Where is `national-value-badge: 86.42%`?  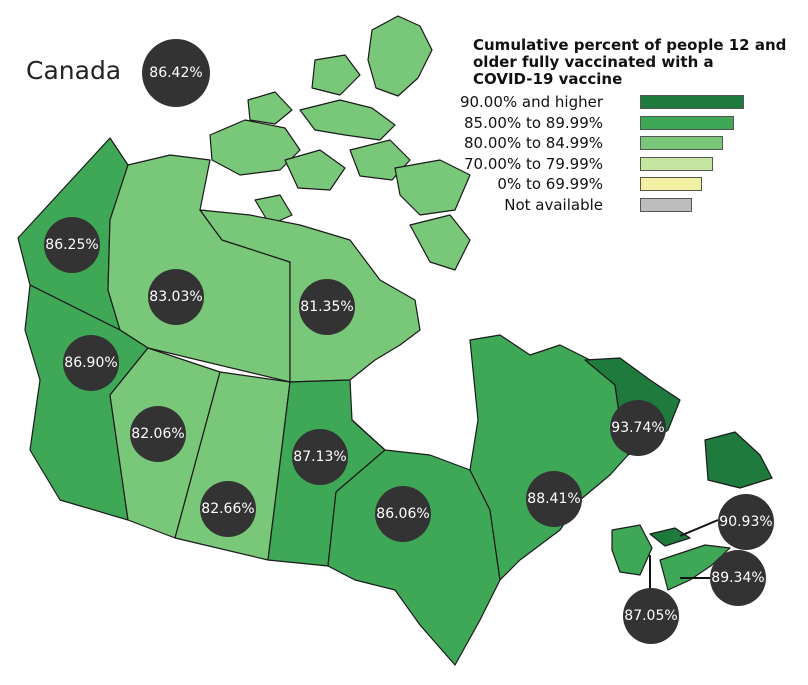
national-value-badge: 86.42% is located at coordinates (176, 73).